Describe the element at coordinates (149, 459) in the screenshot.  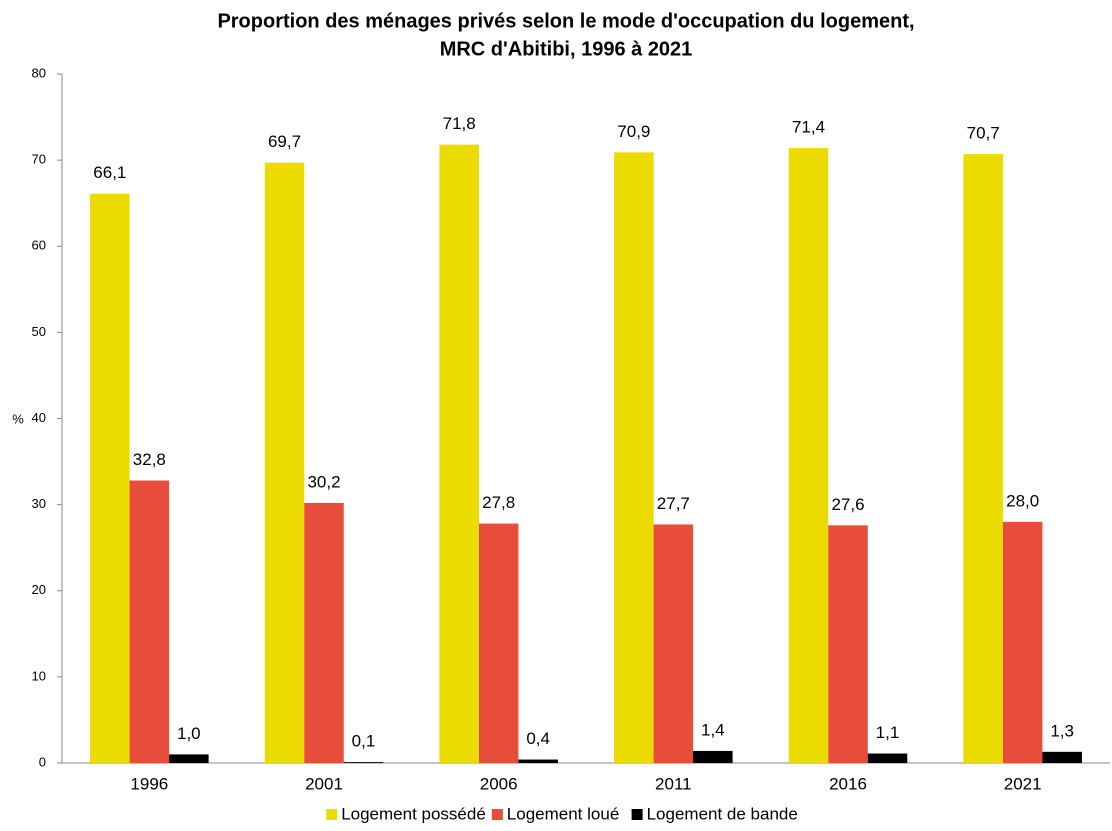
I see `value-label: 32,8` at that location.